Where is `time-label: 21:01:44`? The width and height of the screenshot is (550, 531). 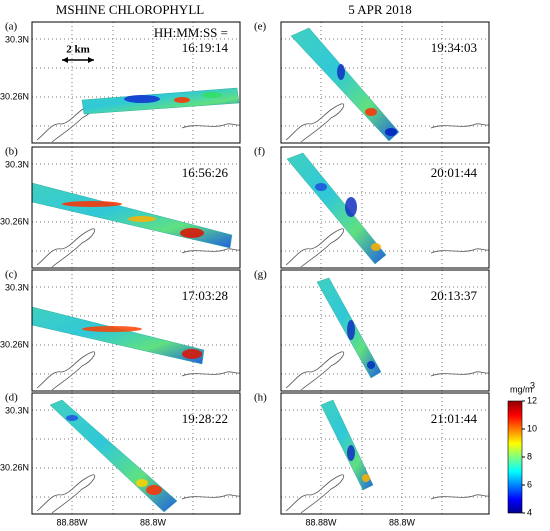
time-label: 21:01:44 is located at coordinates (454, 418).